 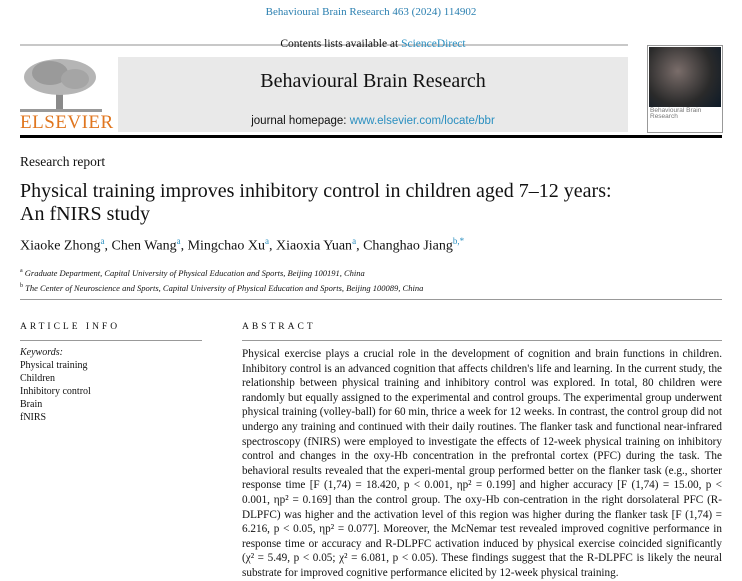 I want to click on article-type: Research report, so click(x=63, y=161).